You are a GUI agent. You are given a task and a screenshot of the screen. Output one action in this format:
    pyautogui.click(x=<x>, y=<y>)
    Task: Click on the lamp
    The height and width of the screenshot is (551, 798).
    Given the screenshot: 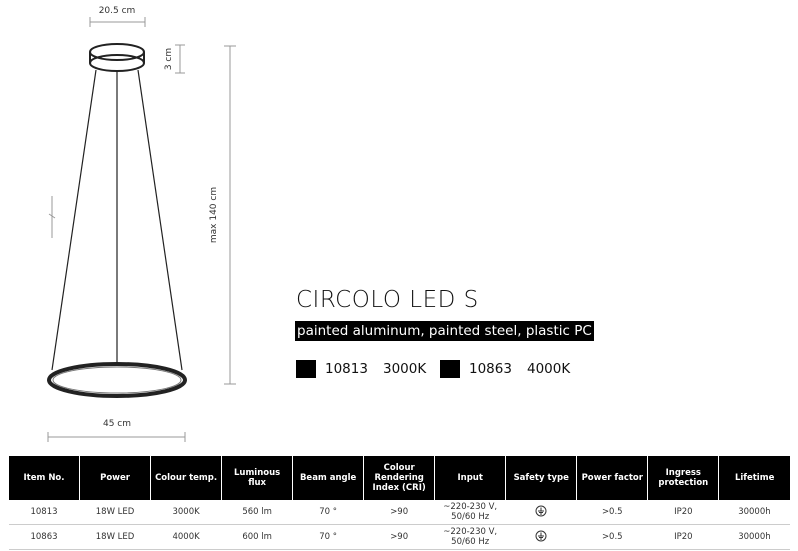 What is the action you would take?
    pyautogui.click(x=117, y=220)
    